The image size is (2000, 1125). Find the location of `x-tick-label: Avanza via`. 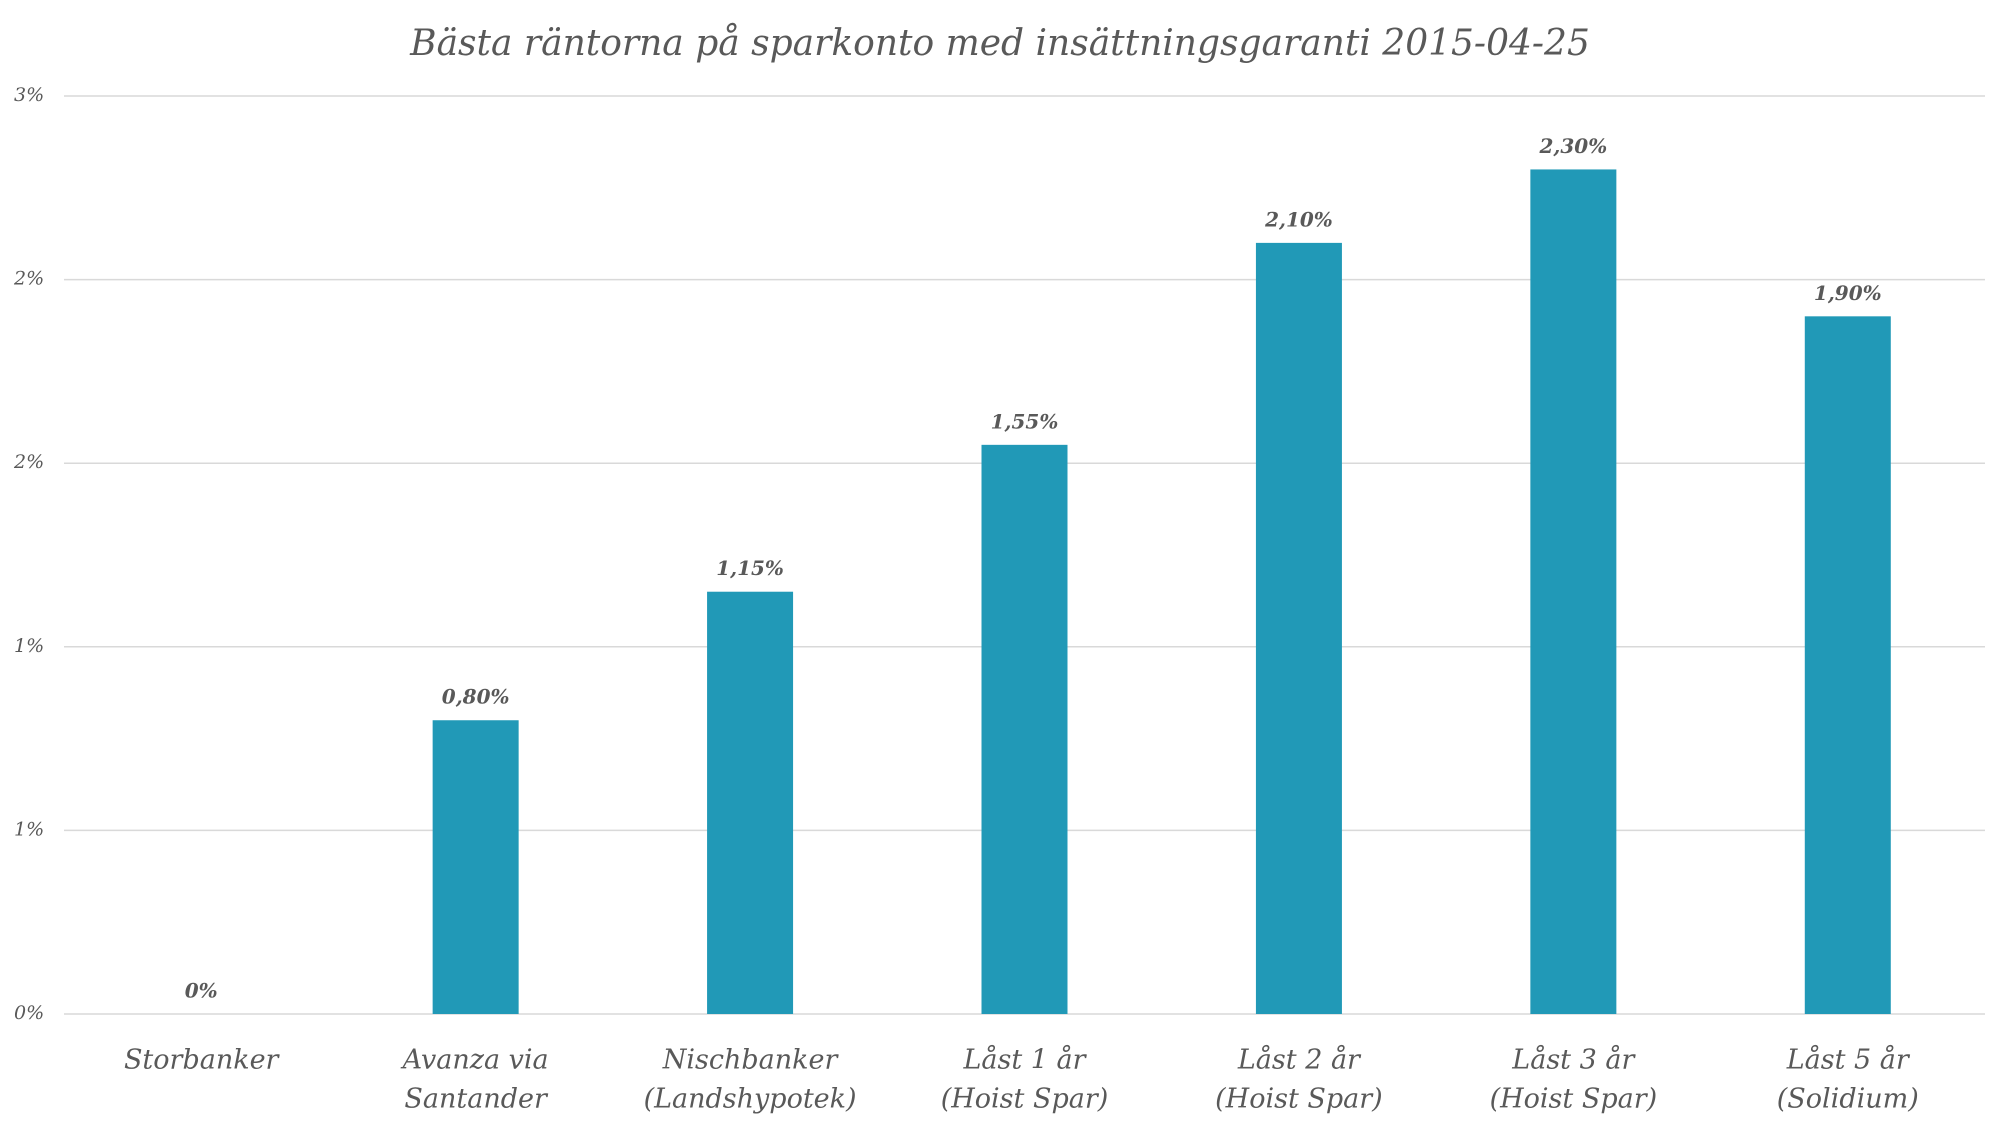

x-tick-label: Avanza via is located at coordinates (474, 1060).